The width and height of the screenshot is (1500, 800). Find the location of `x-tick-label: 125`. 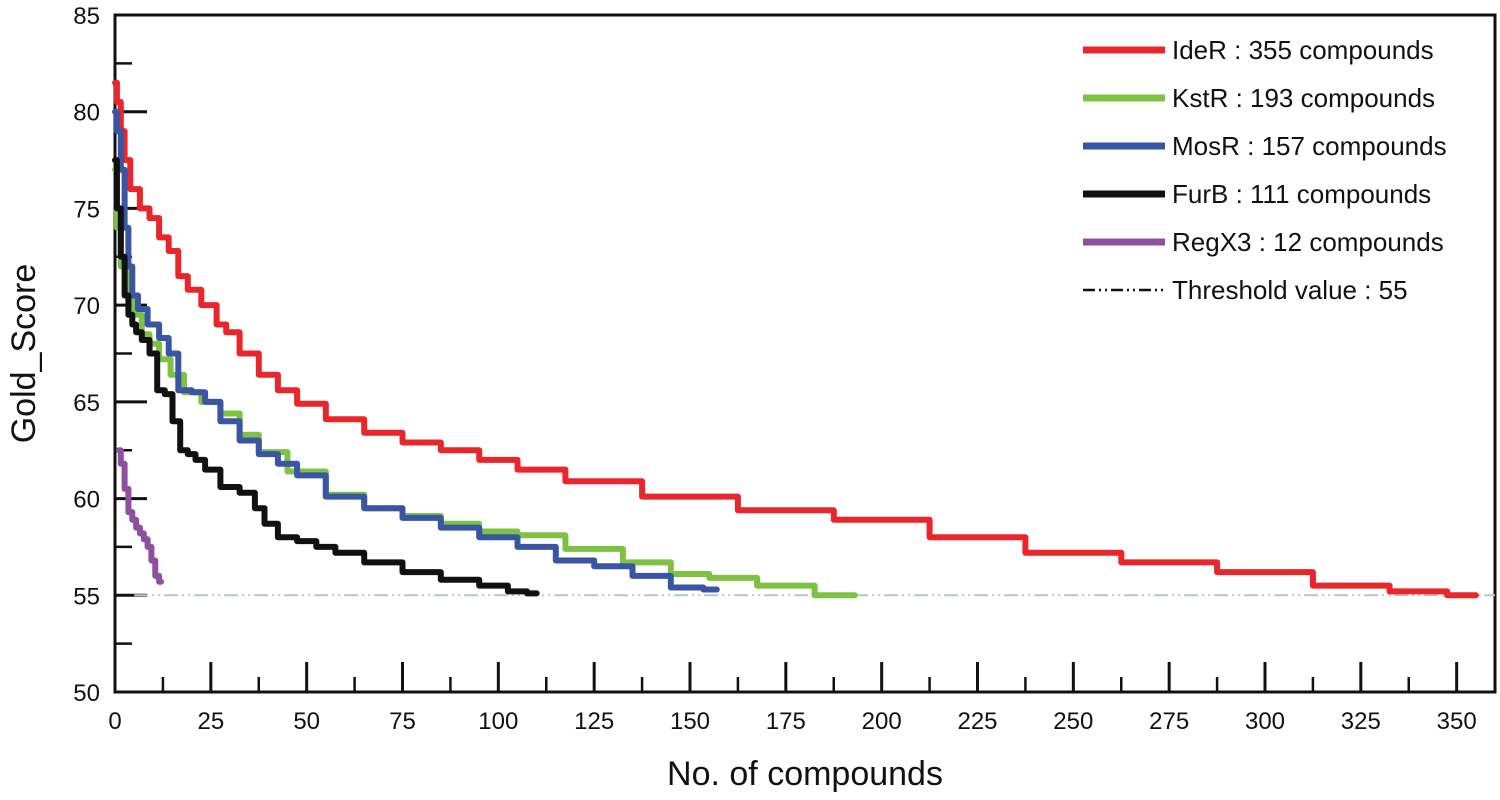

x-tick-label: 125 is located at coordinates (594, 721).